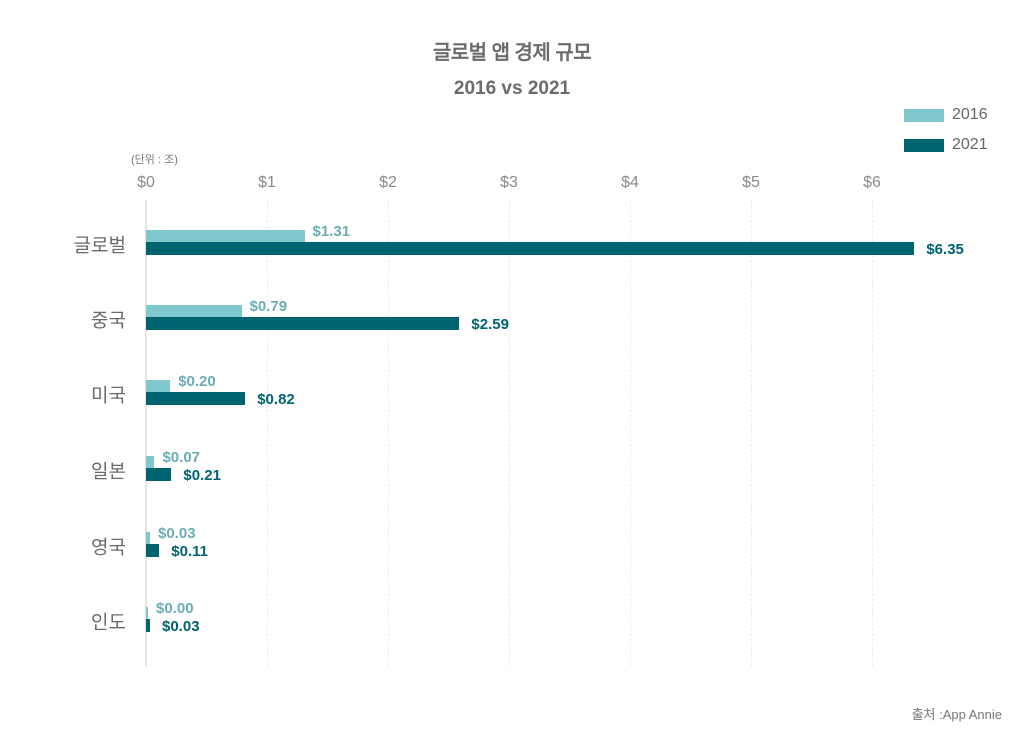  What do you see at coordinates (970, 144) in the screenshot?
I see `legend-label-2021: 2021` at bounding box center [970, 144].